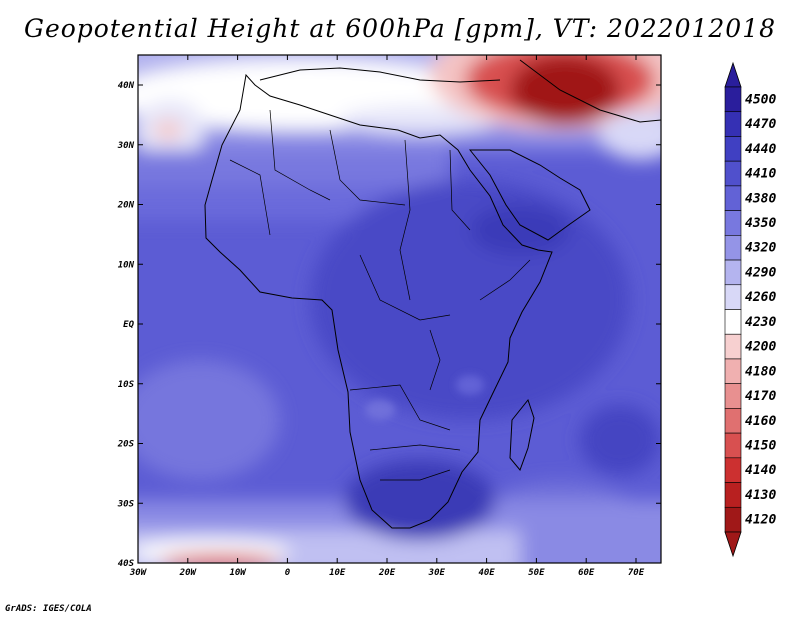  I want to click on colorbar-label: 4130, so click(760, 495).